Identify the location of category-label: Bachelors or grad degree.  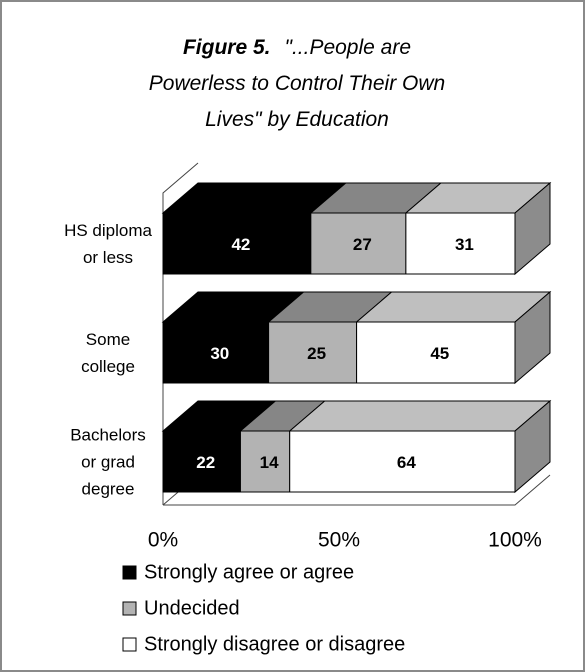
(108, 461).